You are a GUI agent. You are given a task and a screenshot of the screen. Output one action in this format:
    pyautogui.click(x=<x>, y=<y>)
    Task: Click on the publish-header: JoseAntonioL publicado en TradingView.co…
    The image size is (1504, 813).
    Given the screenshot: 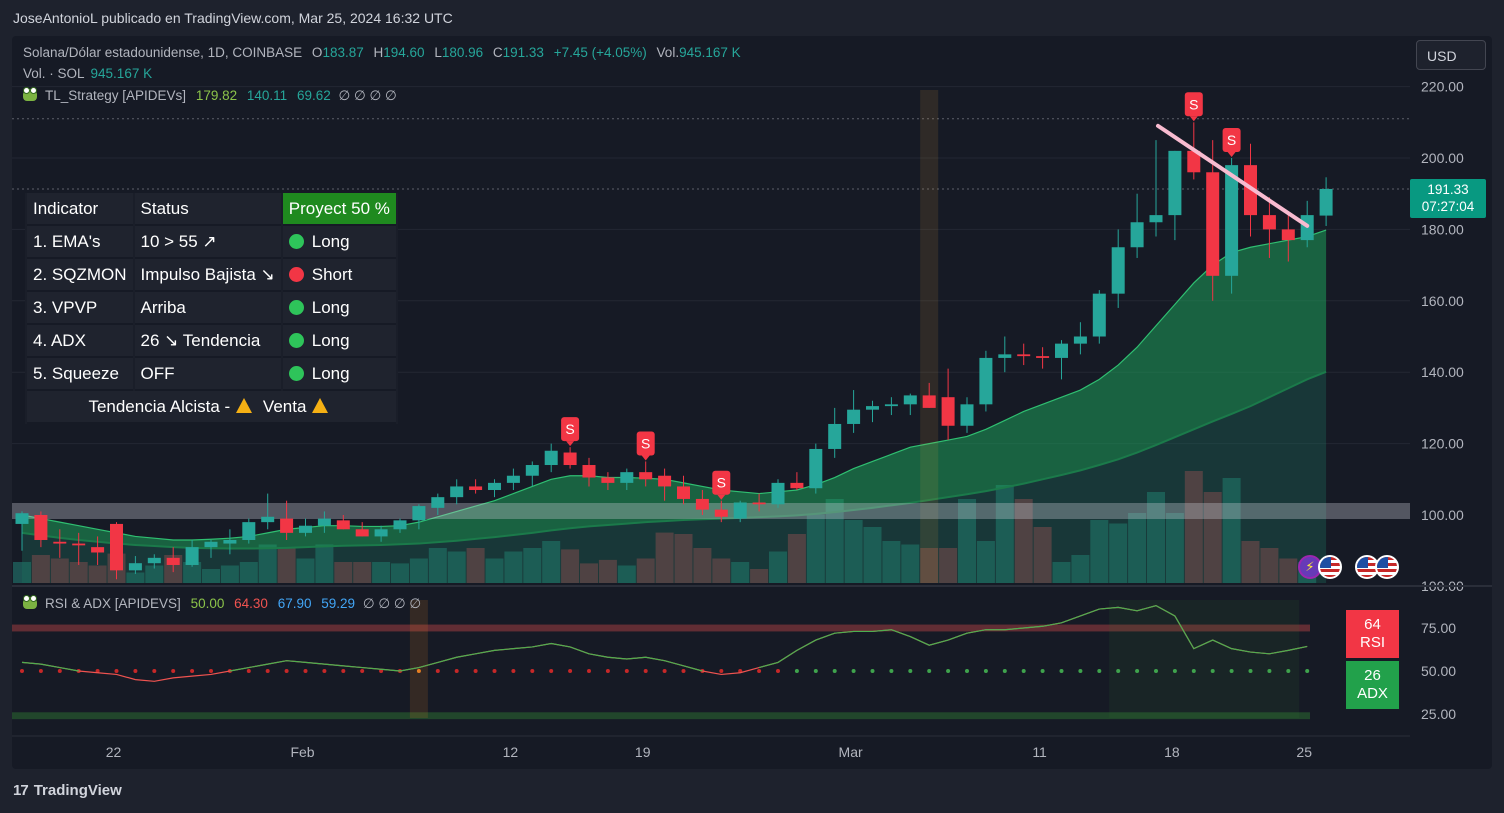 What is the action you would take?
    pyautogui.click(x=233, y=18)
    